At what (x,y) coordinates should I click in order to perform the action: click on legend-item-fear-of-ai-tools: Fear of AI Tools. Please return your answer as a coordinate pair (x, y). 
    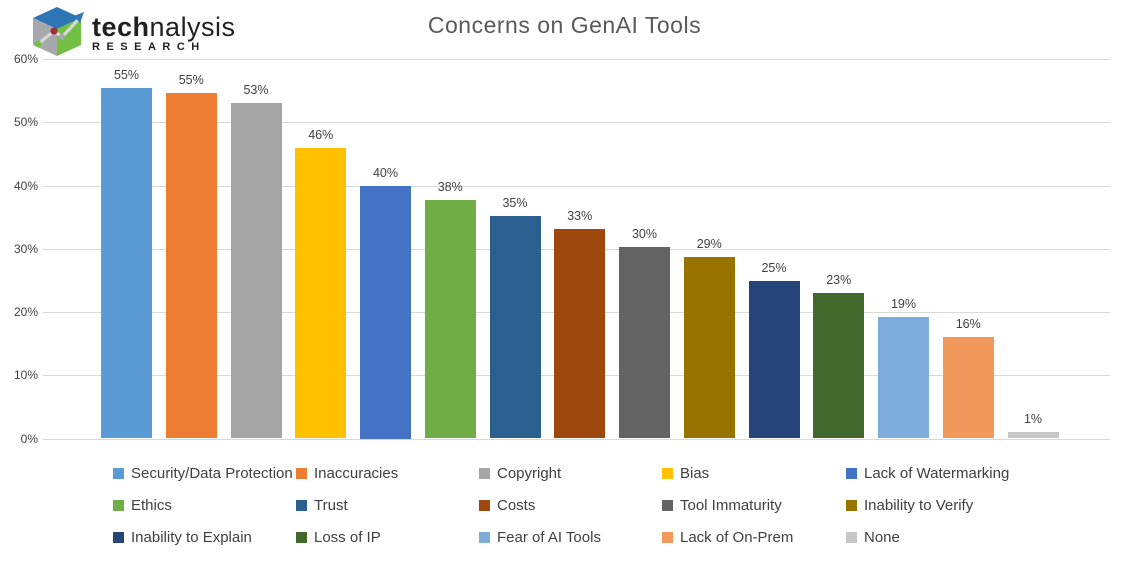
    Looking at the image, I should click on (540, 537).